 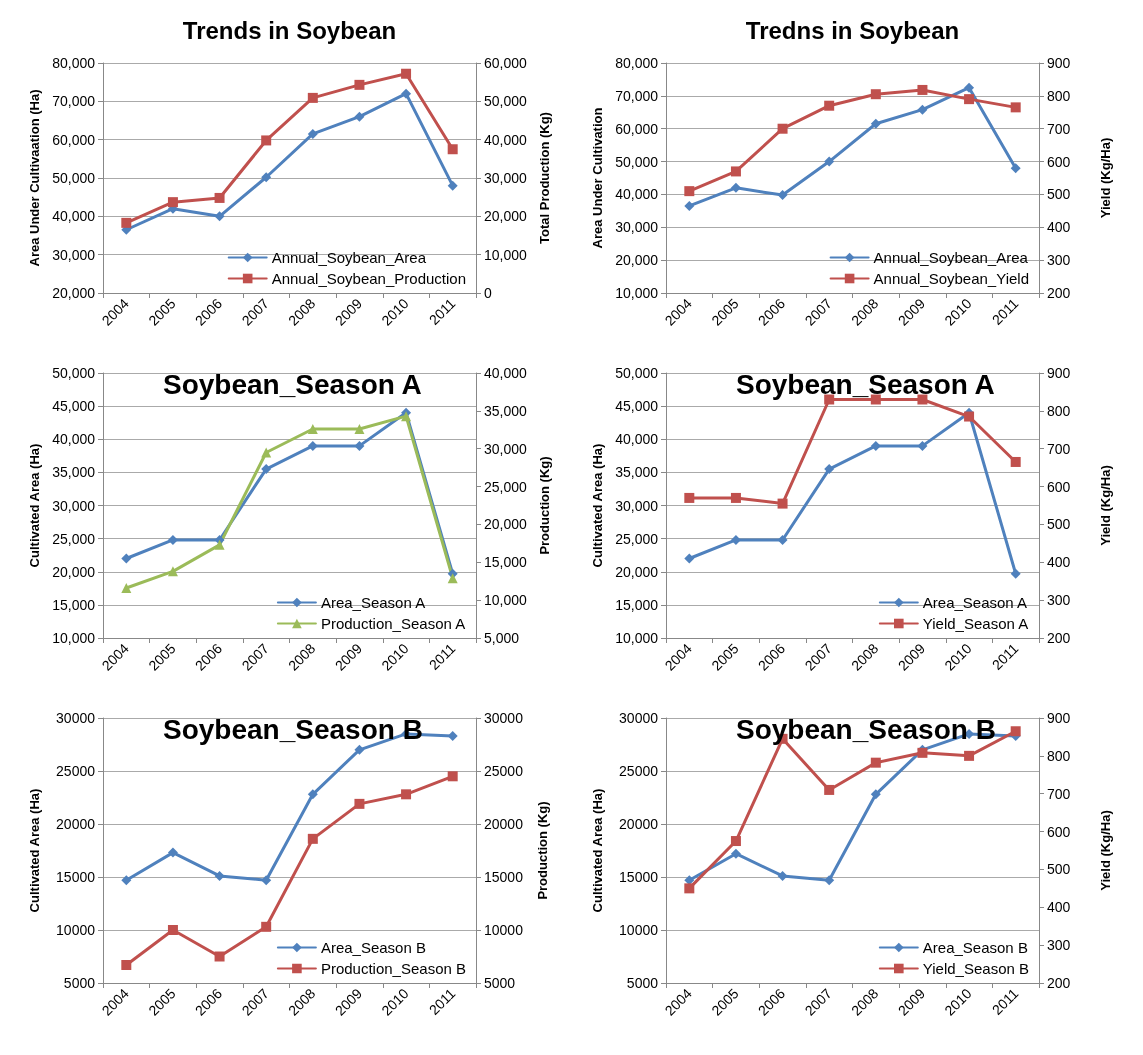 I want to click on y-tick-label: 15000, so click(x=76, y=877).